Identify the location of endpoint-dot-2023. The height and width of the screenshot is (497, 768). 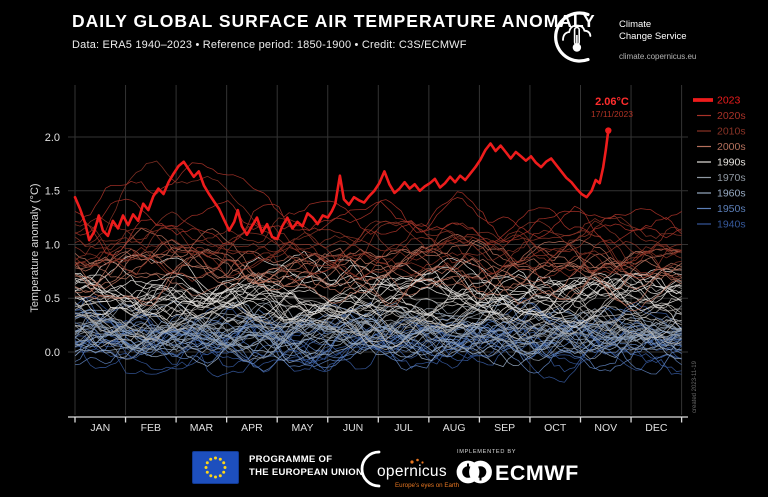
(608, 130).